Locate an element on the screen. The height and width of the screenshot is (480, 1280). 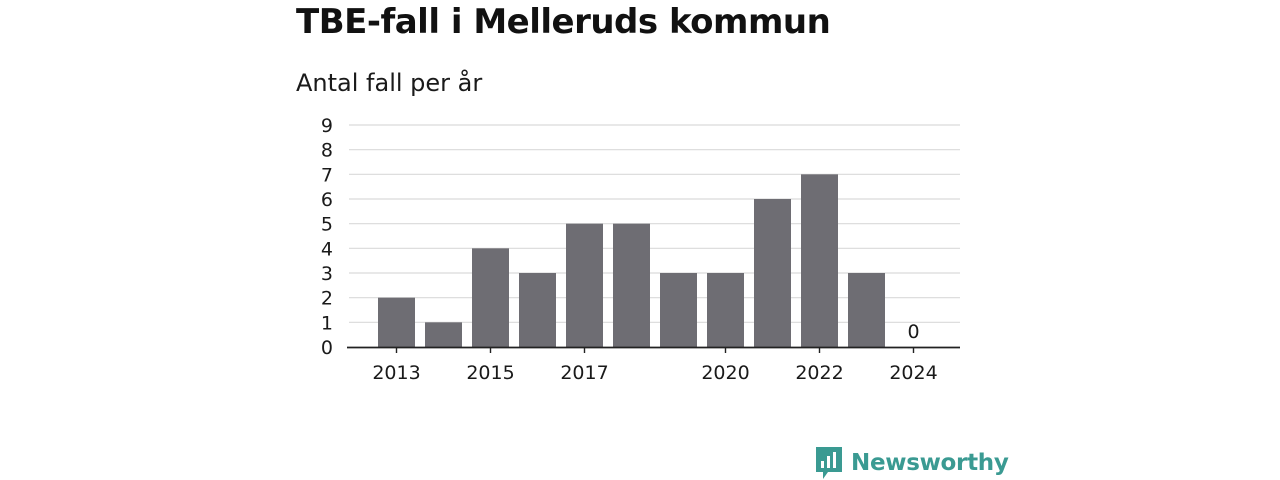
x-tick-label: 2013 is located at coordinates (396, 373).